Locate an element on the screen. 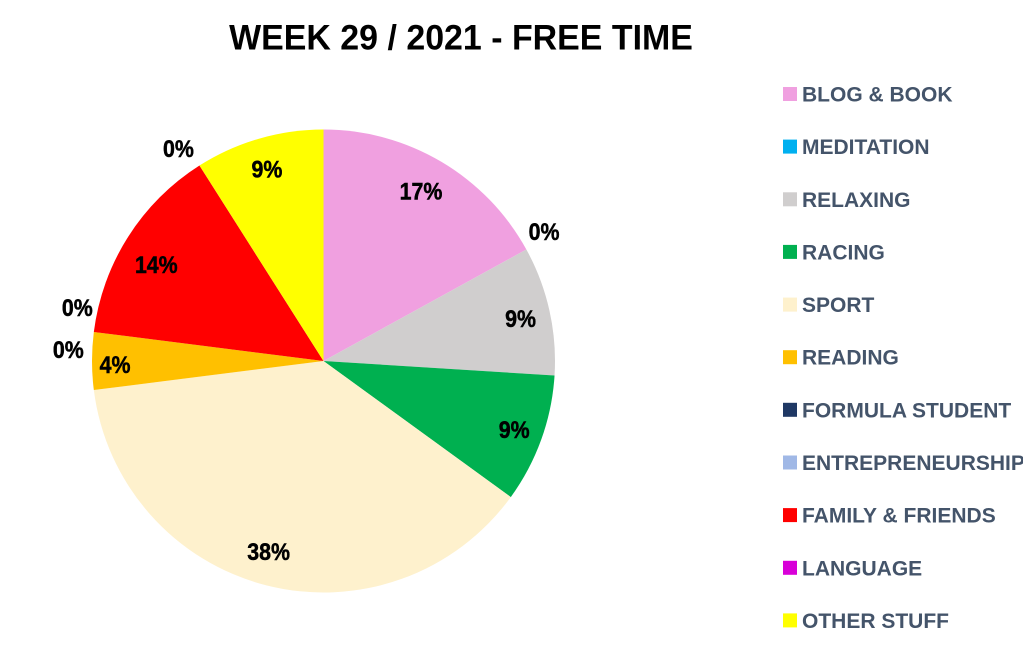 Image resolution: width=1023 pixels, height=646 pixels. svg-text: 4% is located at coordinates (115, 364).